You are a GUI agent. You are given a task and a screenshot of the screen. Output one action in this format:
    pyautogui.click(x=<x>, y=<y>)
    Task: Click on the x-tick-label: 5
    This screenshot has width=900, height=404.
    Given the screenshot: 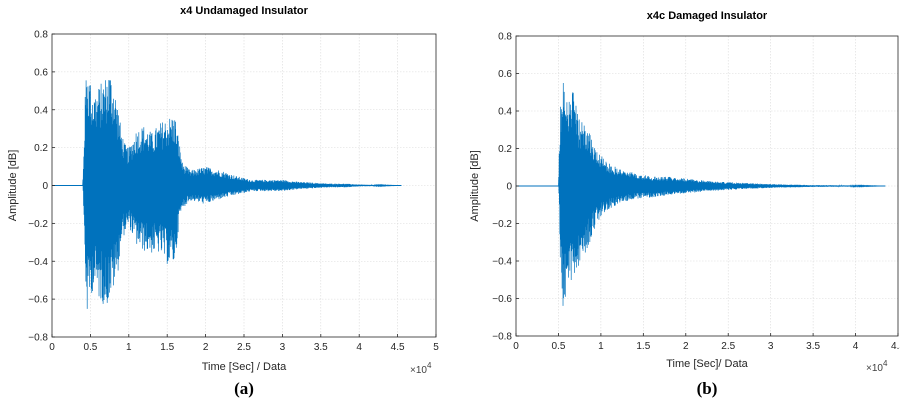 What is the action you would take?
    pyautogui.click(x=436, y=347)
    